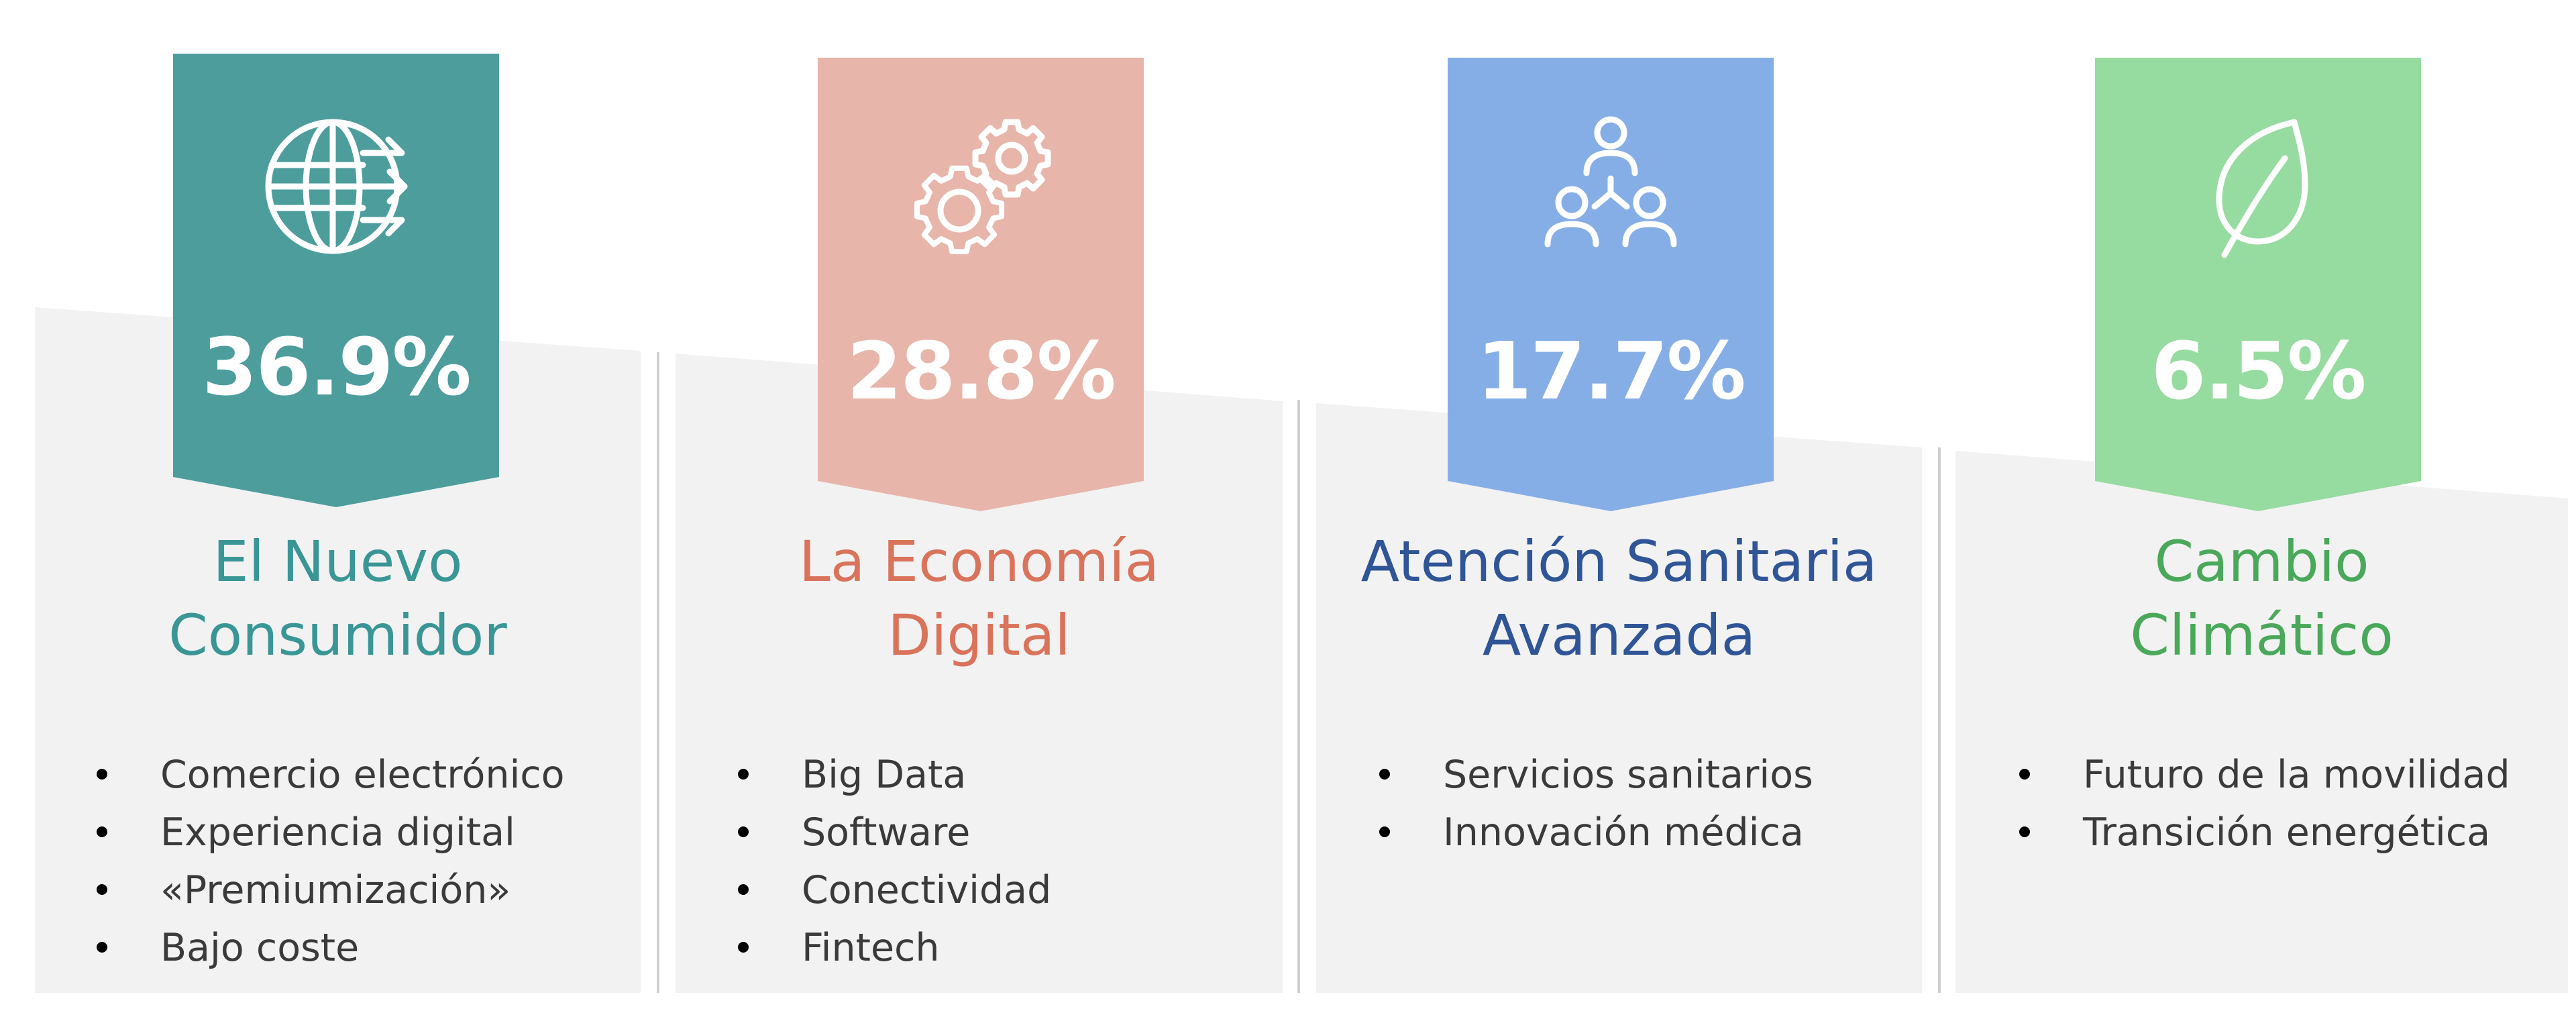 The image size is (2576, 1019). What do you see at coordinates (335, 890) in the screenshot?
I see `list-item-text: «Premiumización»` at bounding box center [335, 890].